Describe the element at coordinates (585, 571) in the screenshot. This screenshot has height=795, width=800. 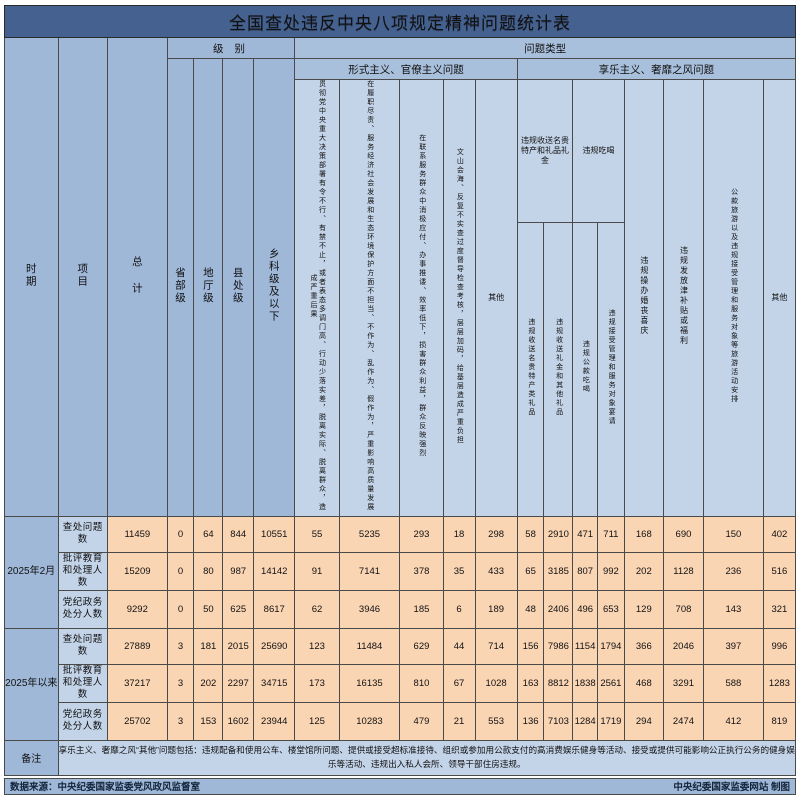
I see `cell-public-funded-dining: 807` at that location.